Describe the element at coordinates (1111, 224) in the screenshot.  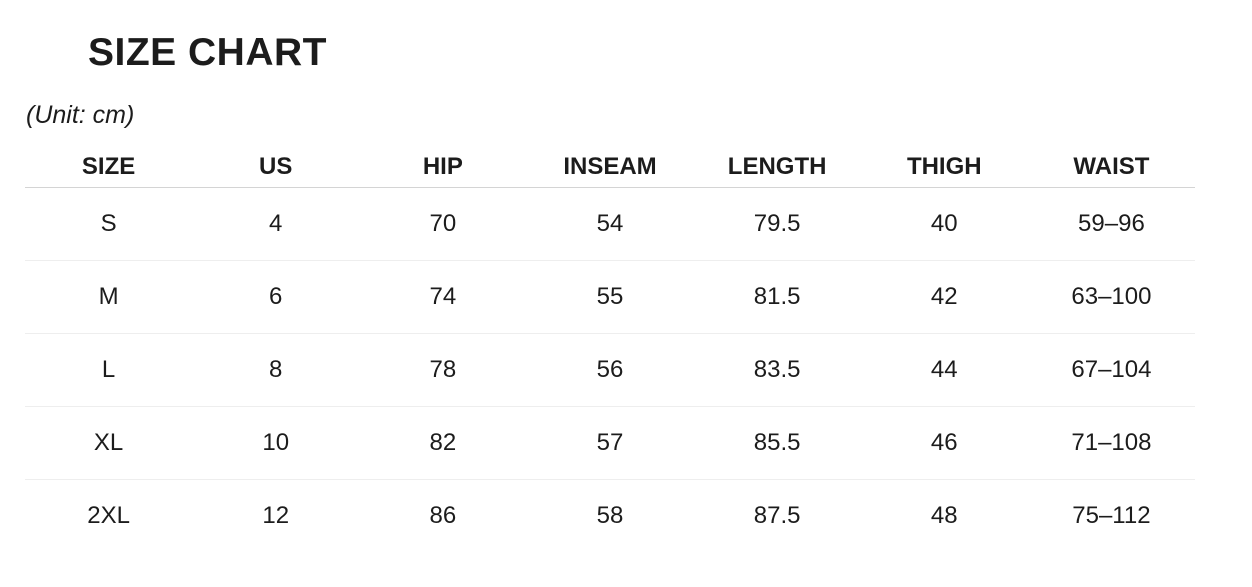
I see `value-cell: 59–96` at that location.